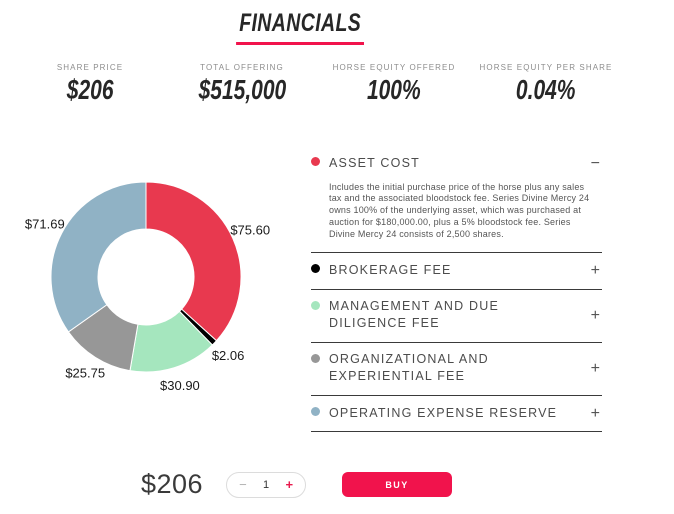 Image resolution: width=674 pixels, height=514 pixels. What do you see at coordinates (443, 412) in the screenshot?
I see `accordion-title: OPERATING EXPENSE RESERVE` at bounding box center [443, 412].